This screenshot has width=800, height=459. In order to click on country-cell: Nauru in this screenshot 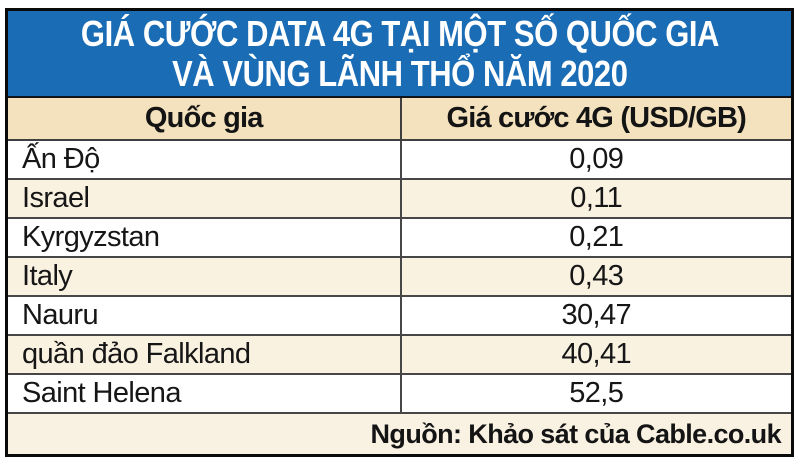, I will do `click(60, 315)`.